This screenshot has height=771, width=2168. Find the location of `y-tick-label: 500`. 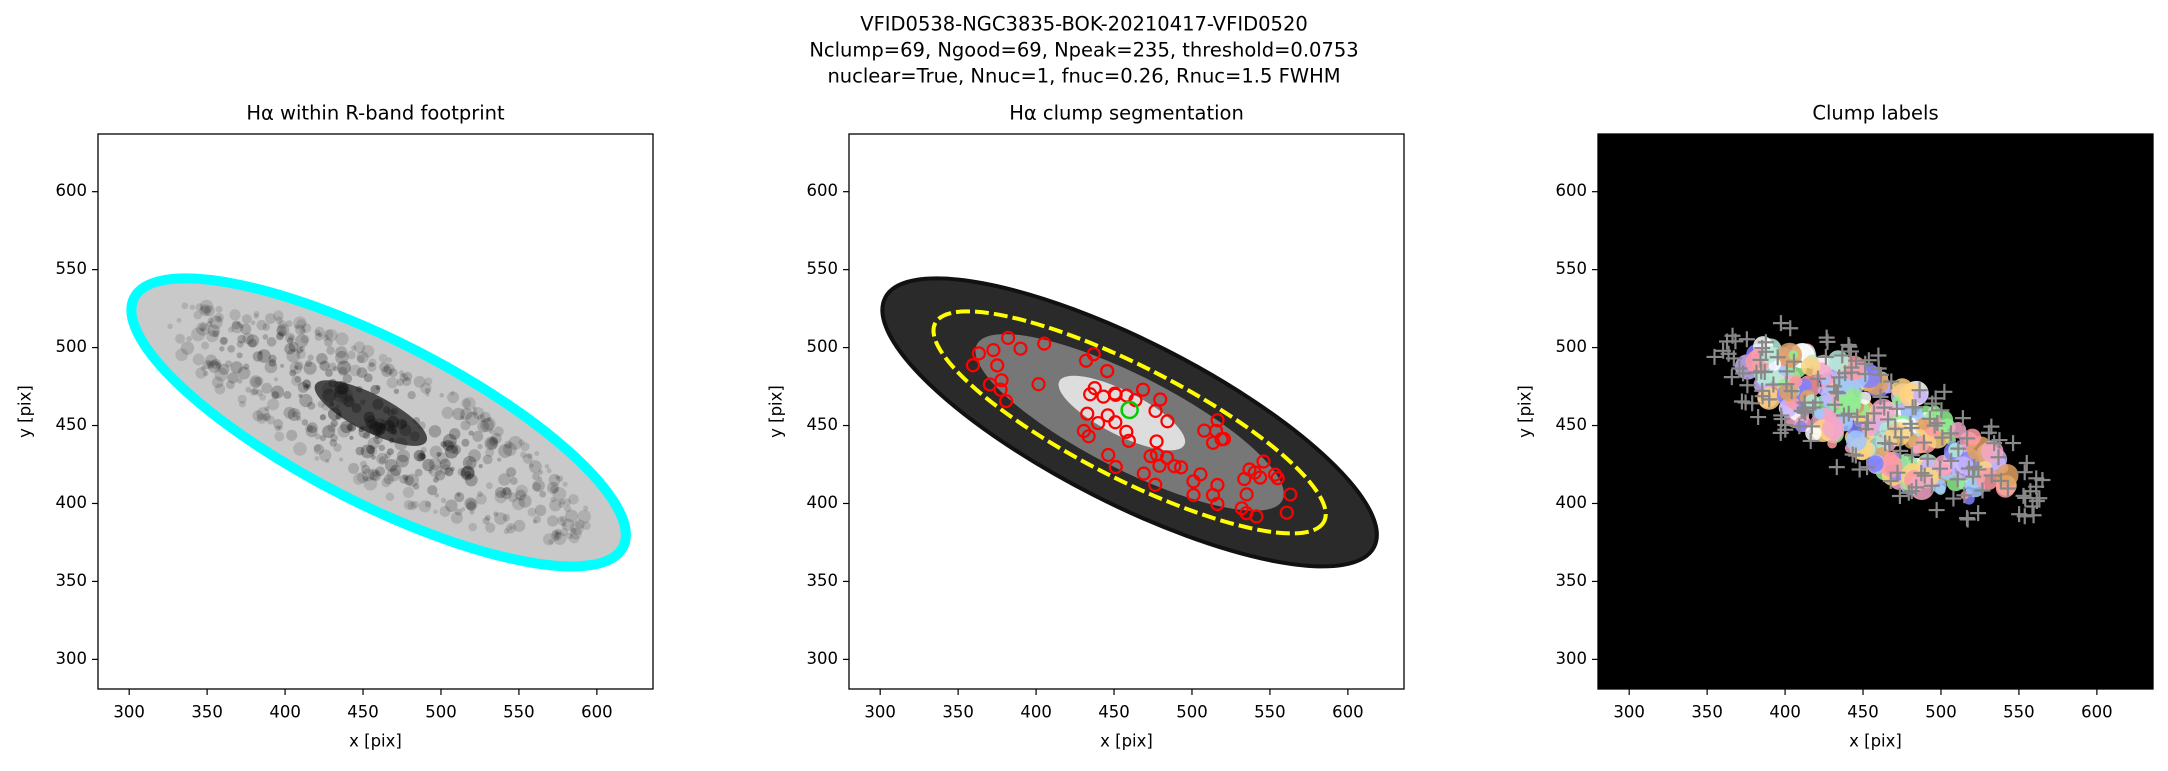

y-tick-label: 500 is located at coordinates (72, 346).